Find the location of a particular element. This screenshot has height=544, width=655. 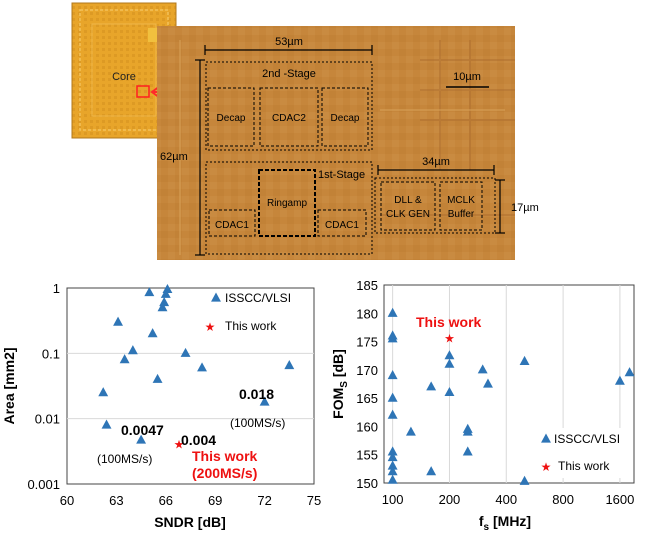

area-legend-this-work: This work is located at coordinates (251, 326).